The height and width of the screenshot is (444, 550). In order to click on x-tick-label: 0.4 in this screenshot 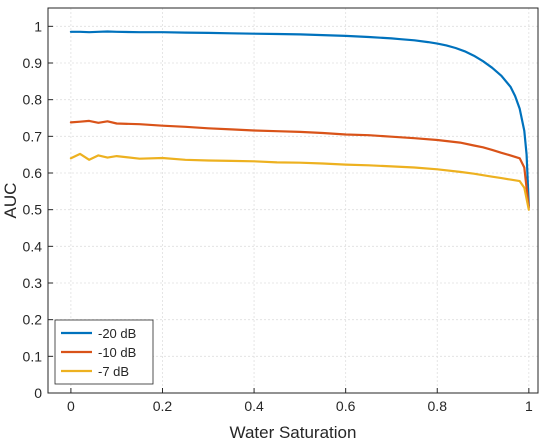, I will do `click(254, 406)`.